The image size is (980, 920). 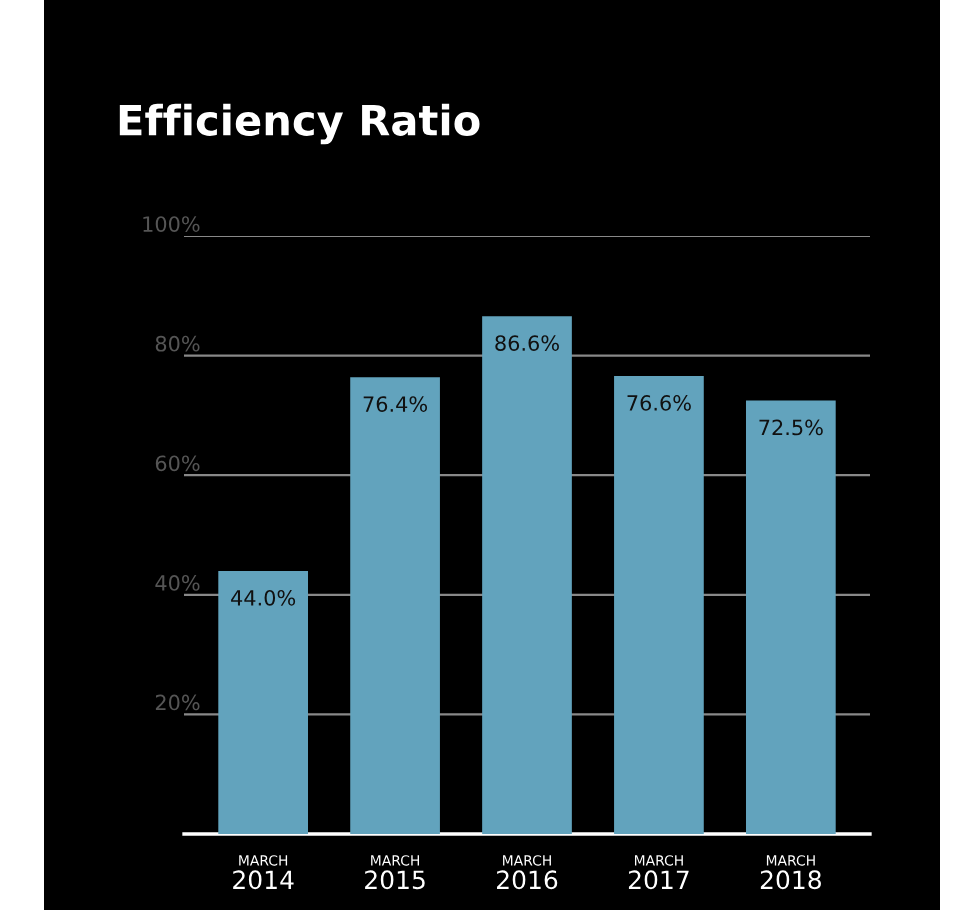 I want to click on y-tick-label: 60%, so click(x=177, y=463).